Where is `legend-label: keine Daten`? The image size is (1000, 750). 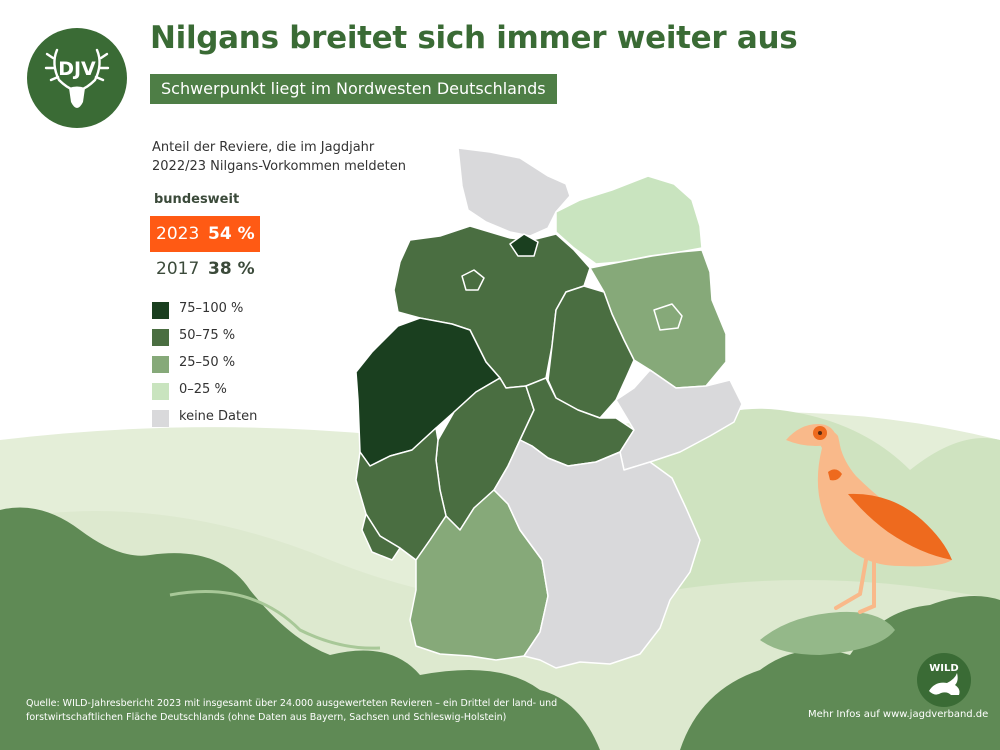
legend-label: keine Daten is located at coordinates (218, 416).